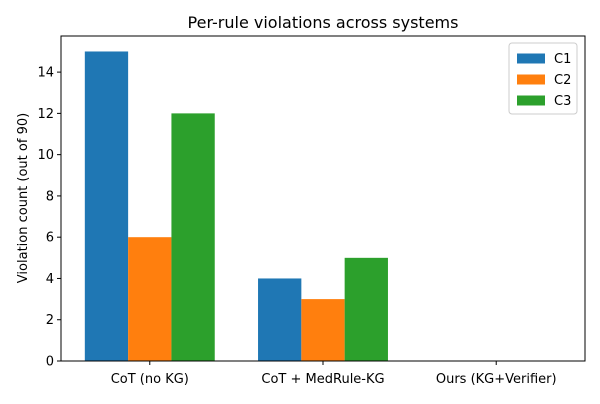 This screenshot has width=600, height=404. What do you see at coordinates (531, 79) in the screenshot?
I see `legend-swatch-c2` at bounding box center [531, 79].